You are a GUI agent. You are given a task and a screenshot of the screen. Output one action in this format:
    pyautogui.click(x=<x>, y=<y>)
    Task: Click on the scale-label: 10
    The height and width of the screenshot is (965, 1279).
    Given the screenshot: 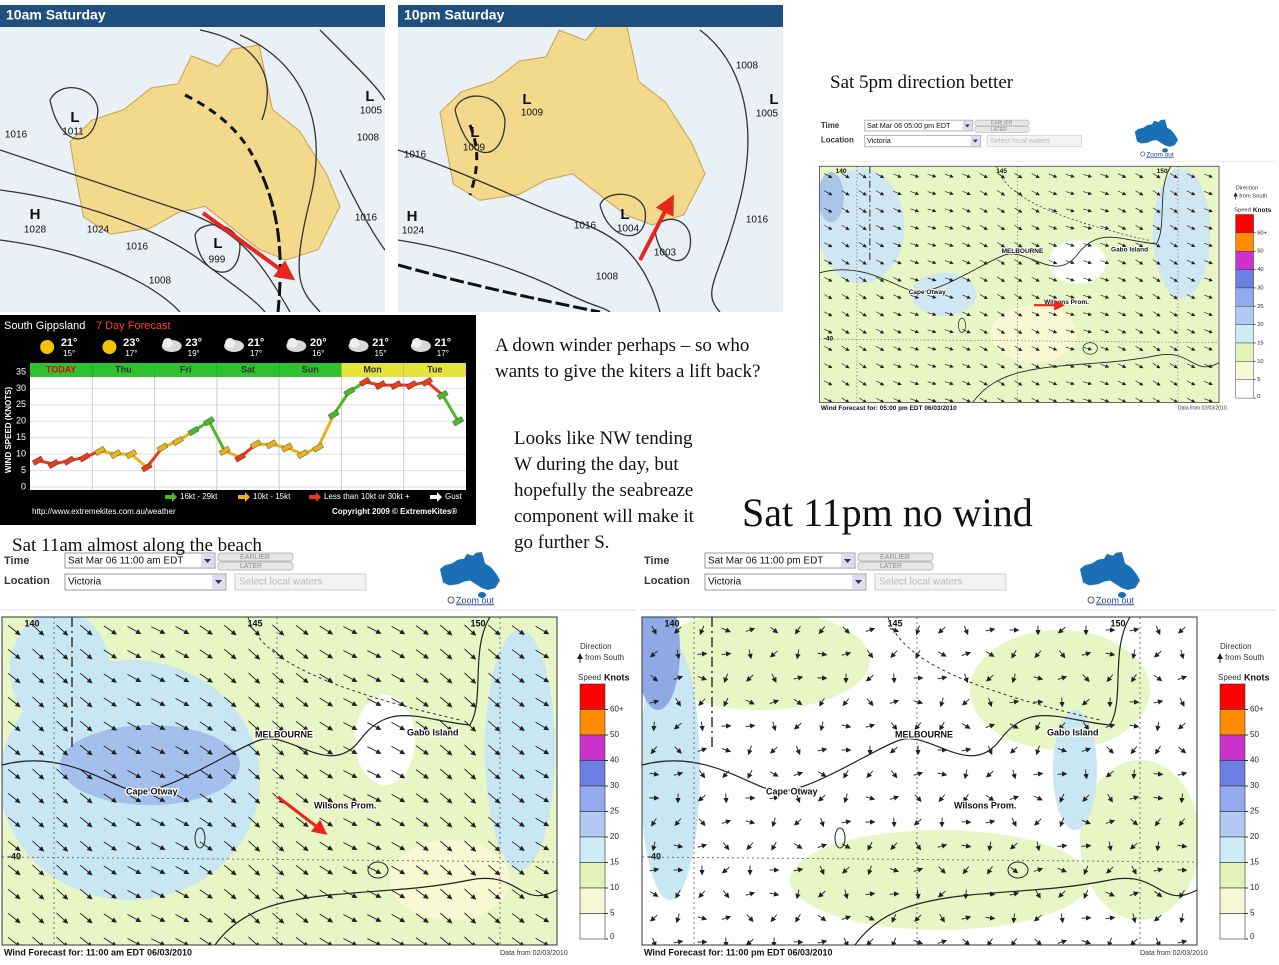 What is the action you would take?
    pyautogui.click(x=614, y=887)
    